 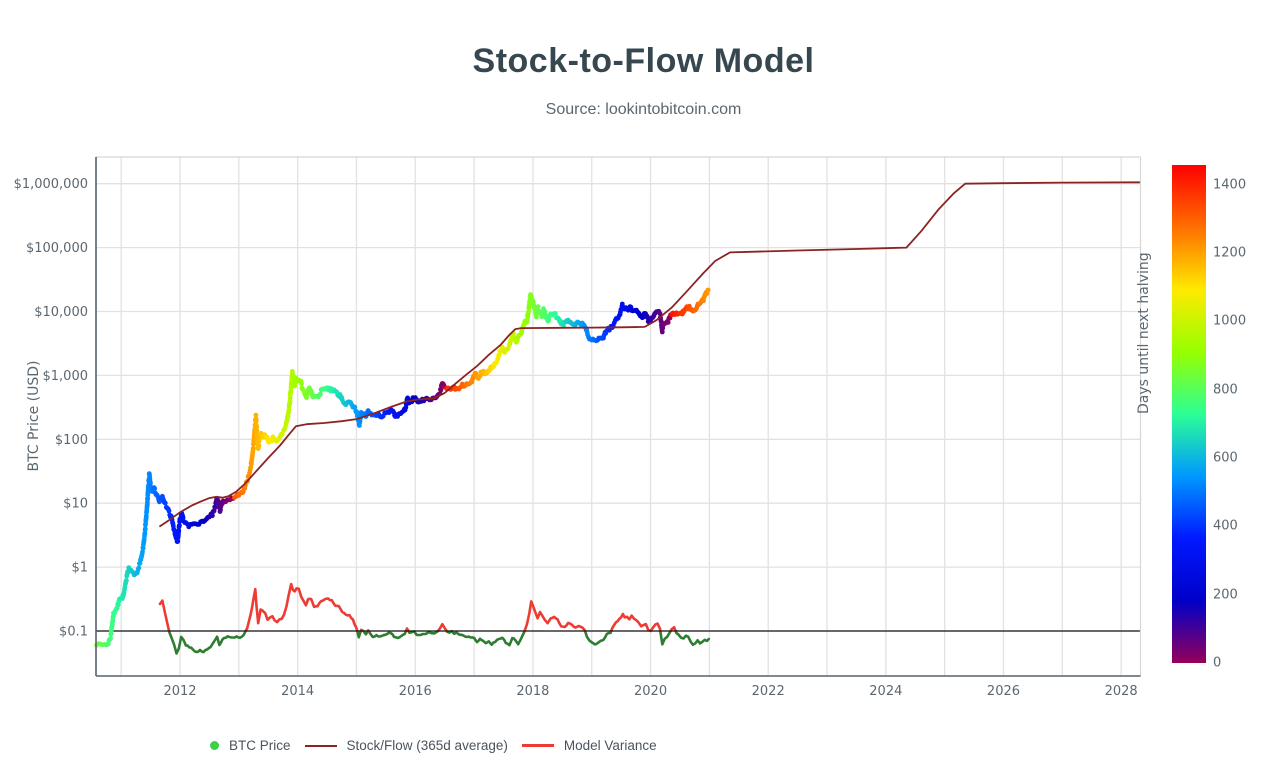 I want to click on x-tick-label: 2016, so click(x=415, y=691).